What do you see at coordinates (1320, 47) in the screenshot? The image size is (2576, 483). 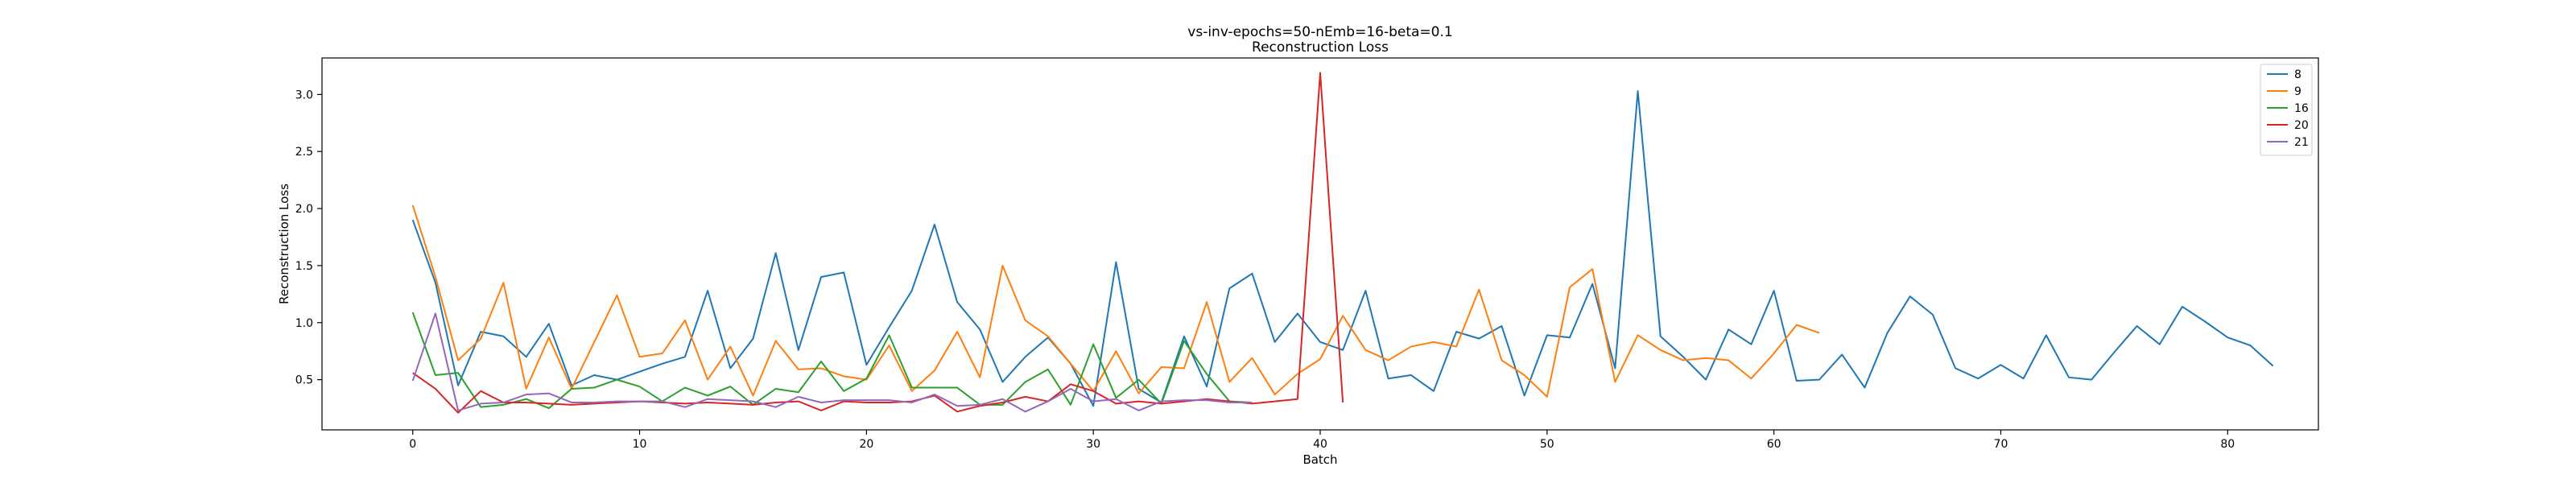 I see `chart-subtitle: Reconstruction Loss` at bounding box center [1320, 47].